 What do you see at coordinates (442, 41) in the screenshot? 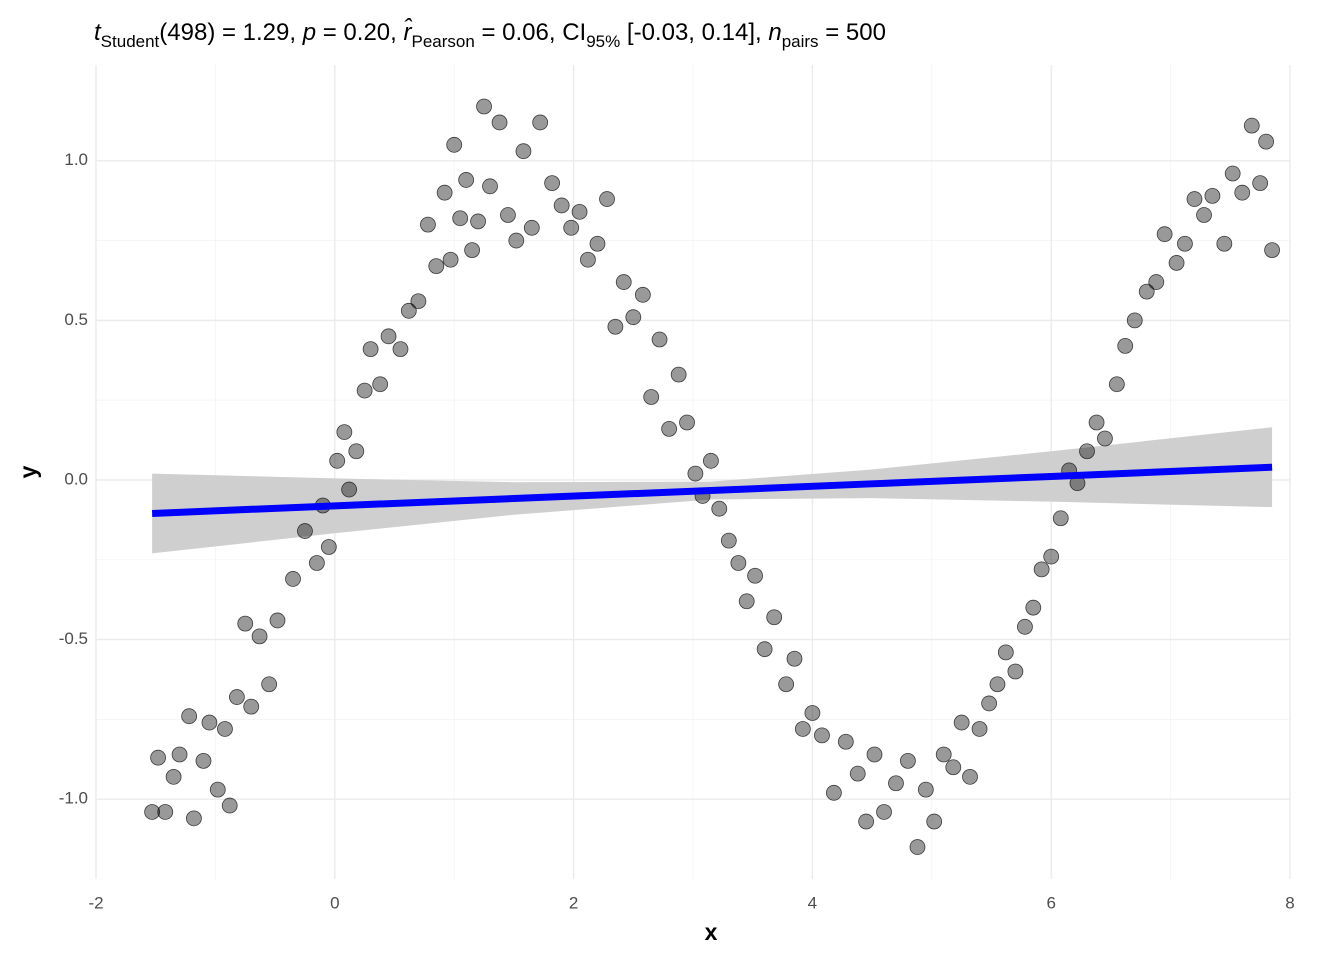
I see `title-part: Pearson` at bounding box center [442, 41].